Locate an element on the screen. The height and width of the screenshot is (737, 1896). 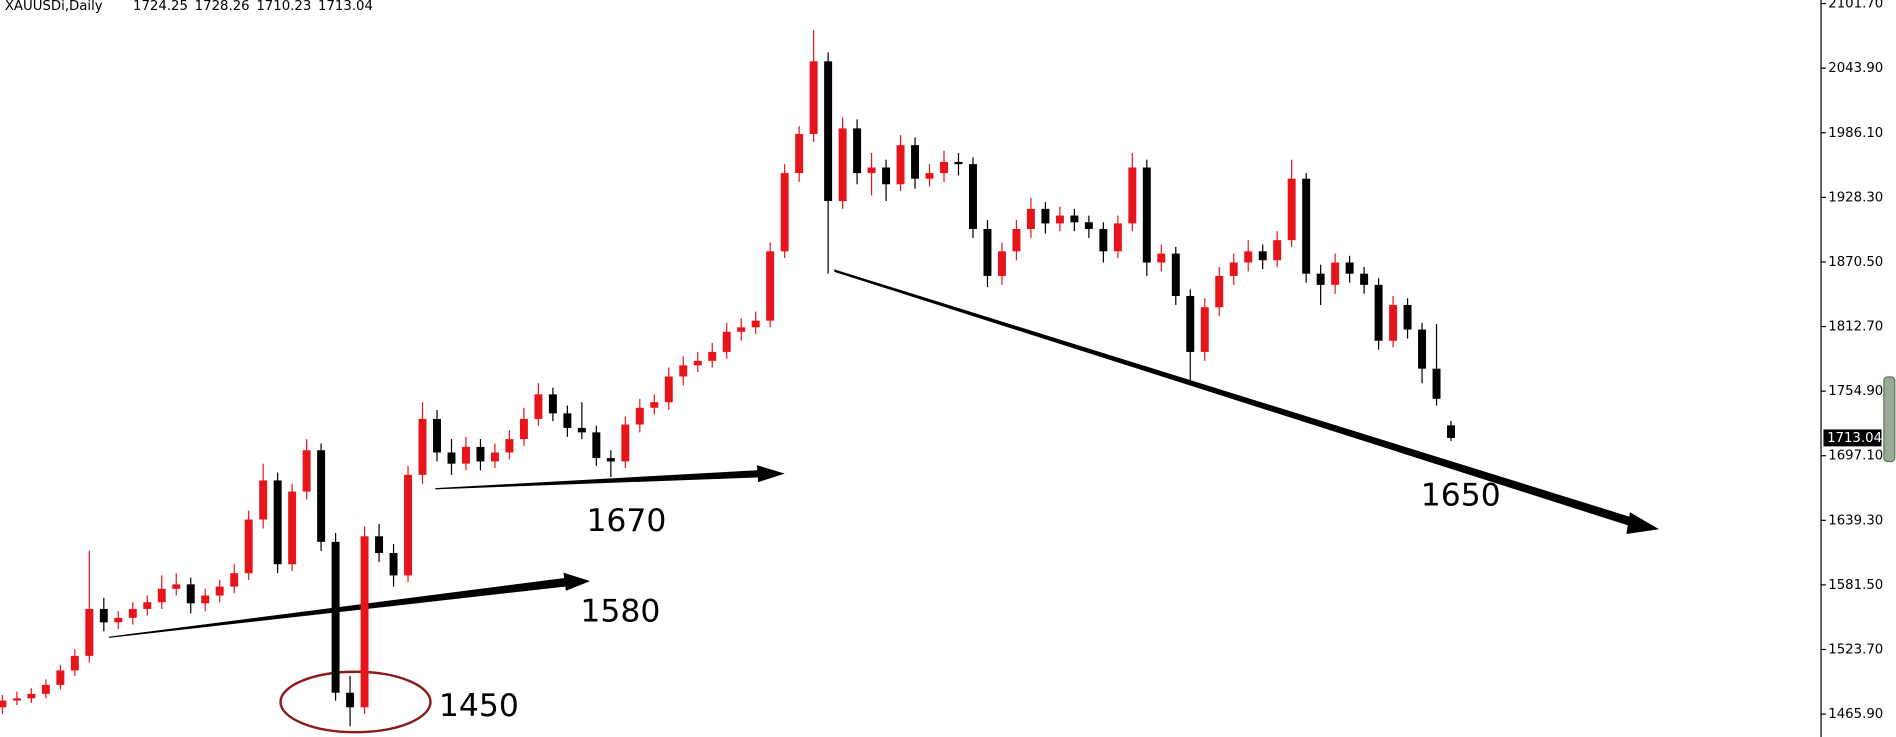
annotation: 1650 is located at coordinates (1461, 496).